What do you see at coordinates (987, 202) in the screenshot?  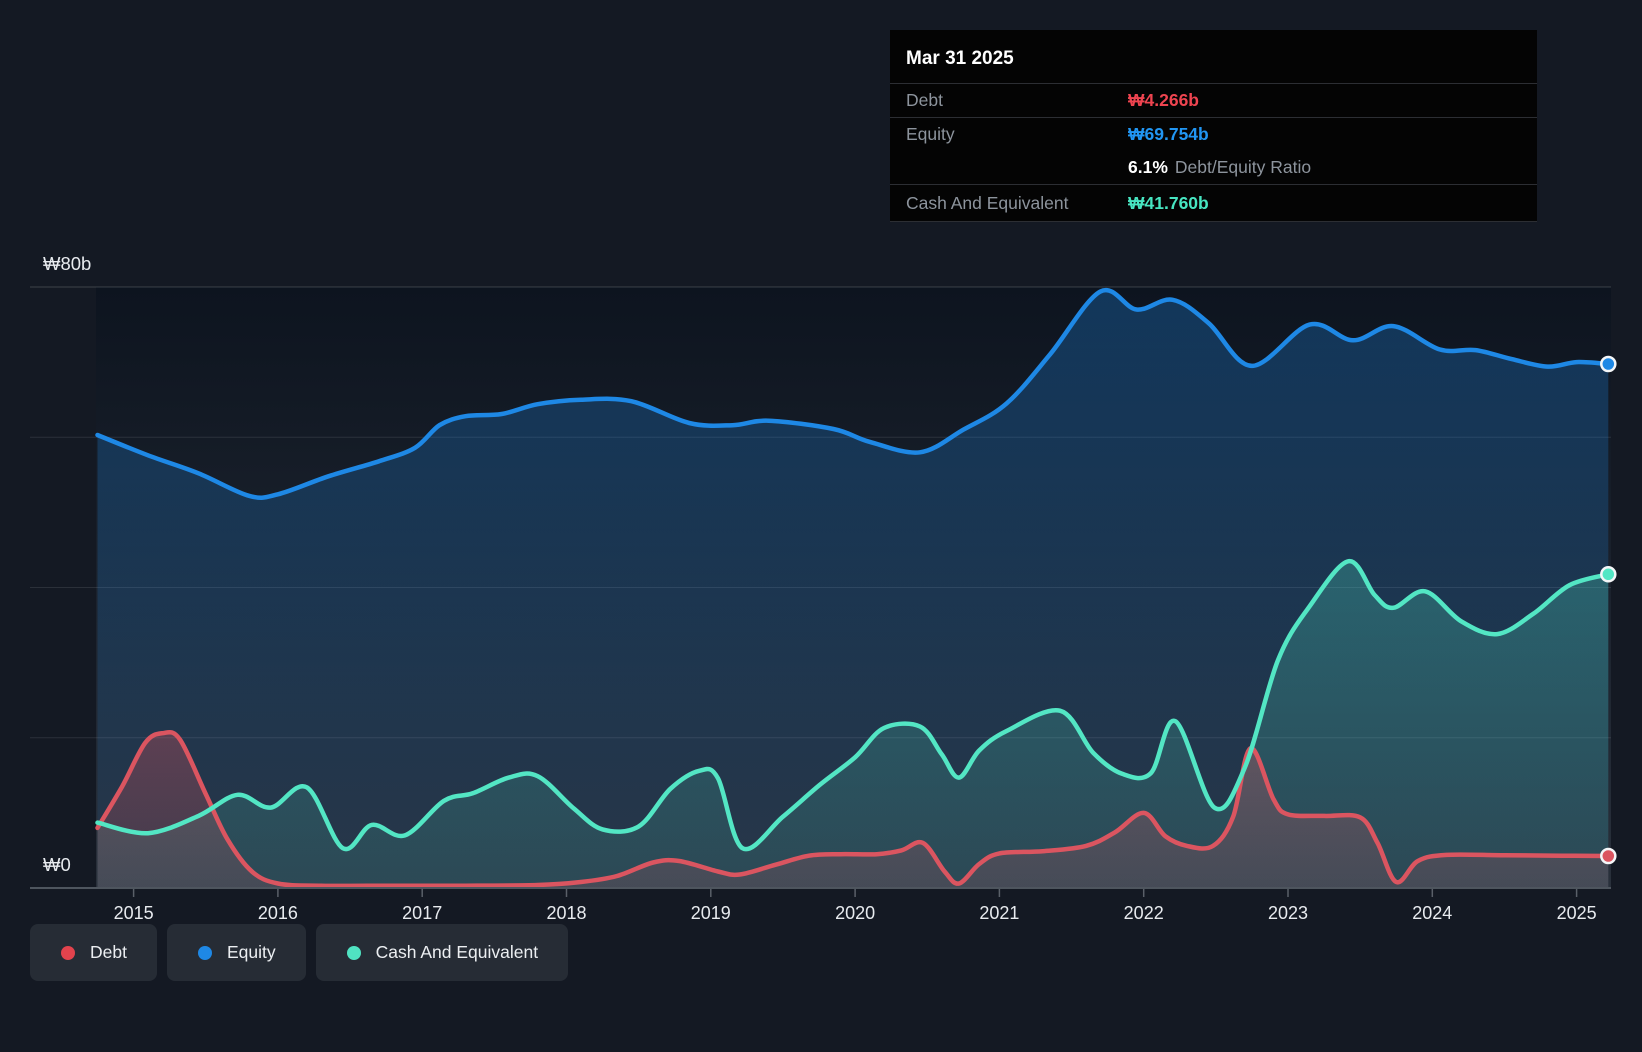 I see `tooltip-cash-label: Cash And Equivalent` at bounding box center [987, 202].